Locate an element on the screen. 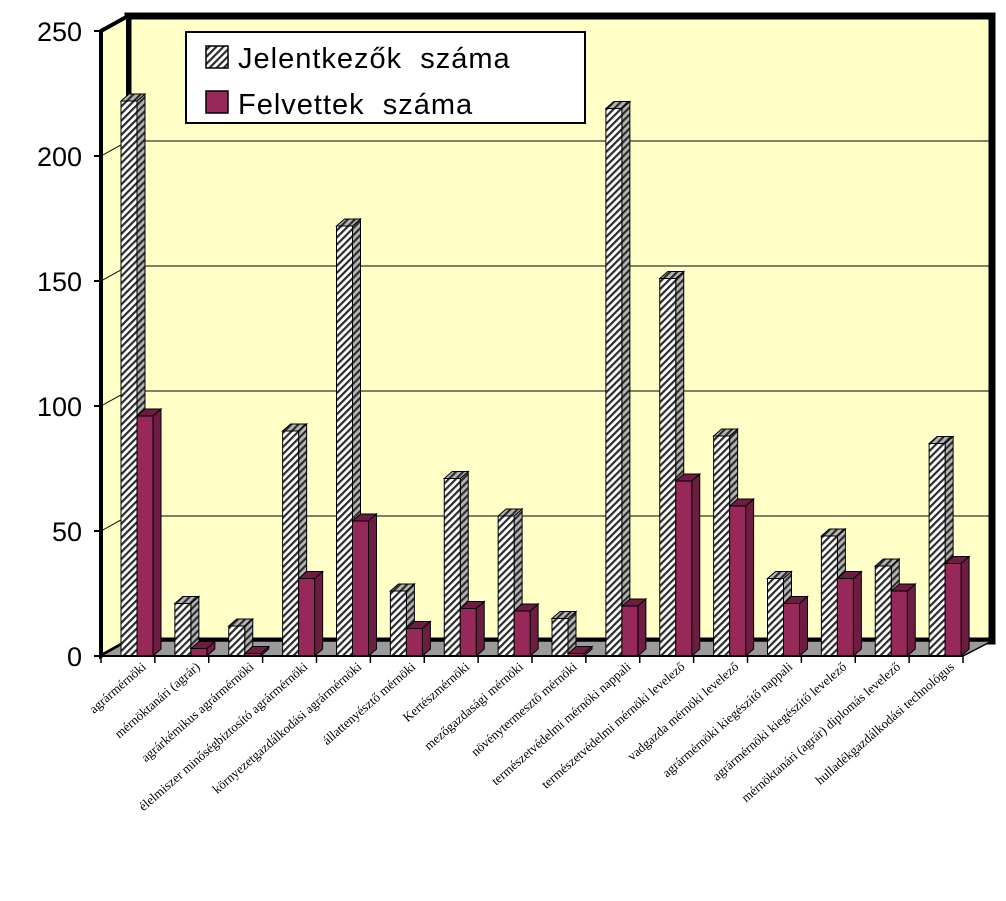  legend-swatch-jelentkezok is located at coordinates (217, 57).